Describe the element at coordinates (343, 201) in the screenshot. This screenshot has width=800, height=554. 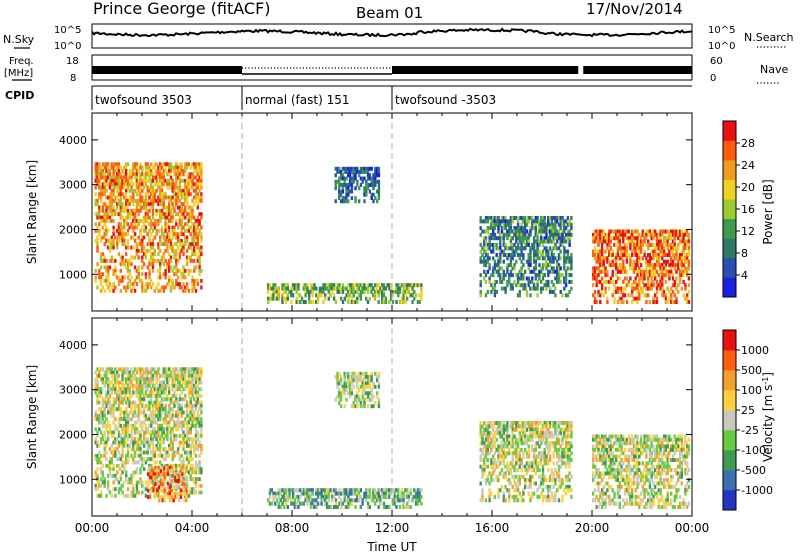
I see `power-cell-r1` at that location.